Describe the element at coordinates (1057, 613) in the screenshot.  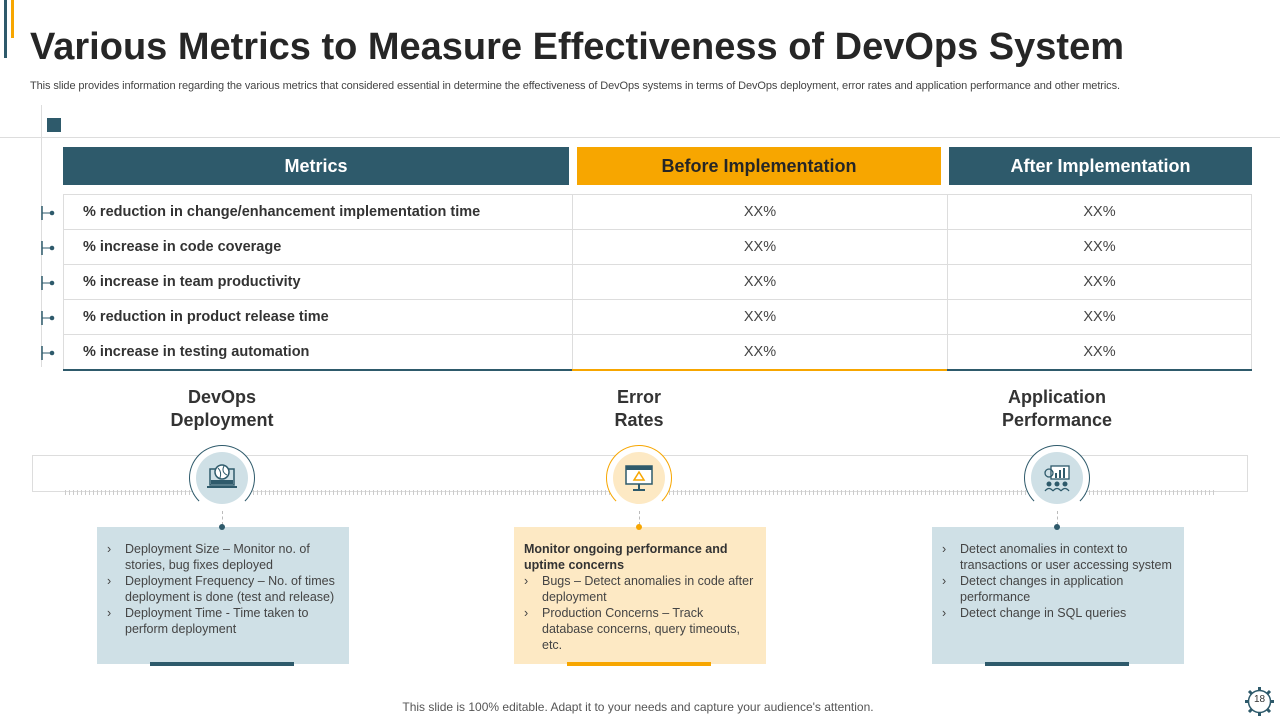
I see `bullet-item: Detect change in SQL queries` at that location.